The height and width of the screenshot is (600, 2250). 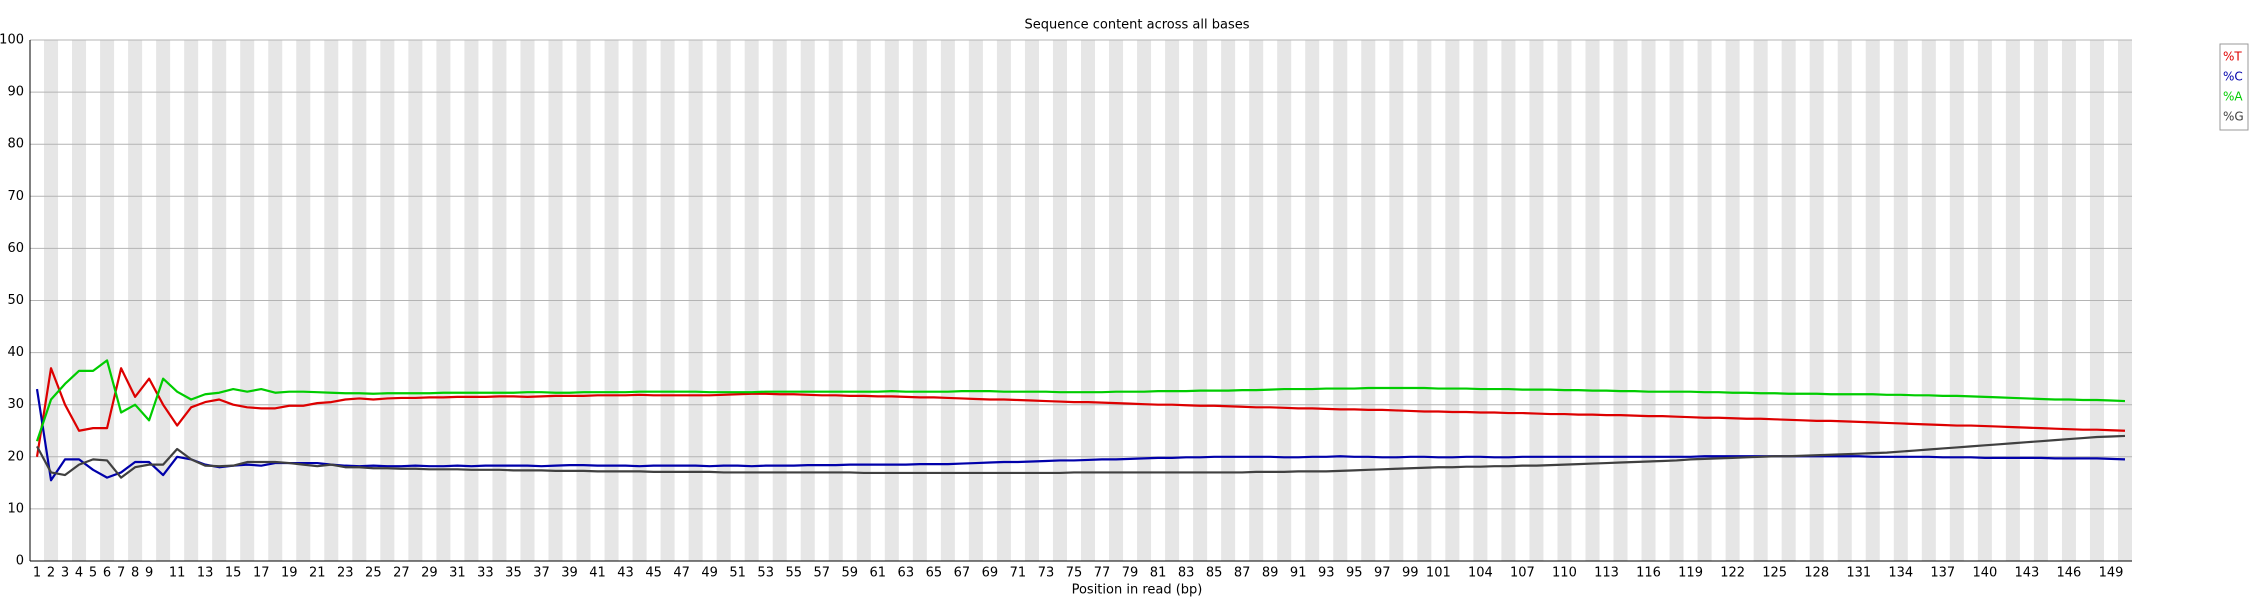 I want to click on x-tick-label: 11, so click(x=177, y=573).